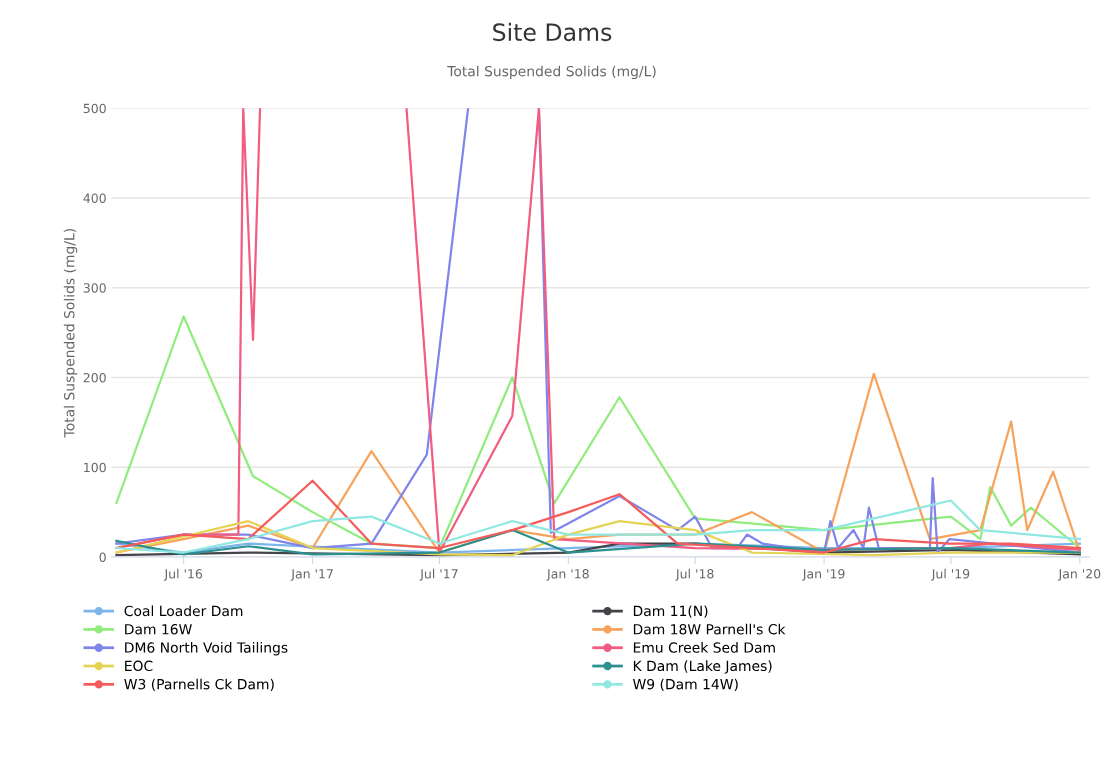  What do you see at coordinates (567, 575) in the screenshot?
I see `x-tick-label: Jan '18` at bounding box center [567, 575].